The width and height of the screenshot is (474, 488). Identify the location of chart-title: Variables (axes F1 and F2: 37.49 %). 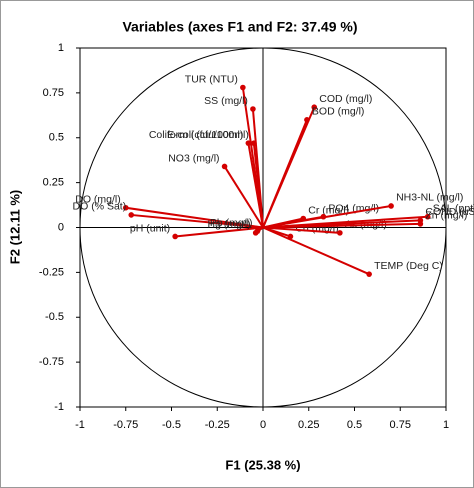
(239, 27).